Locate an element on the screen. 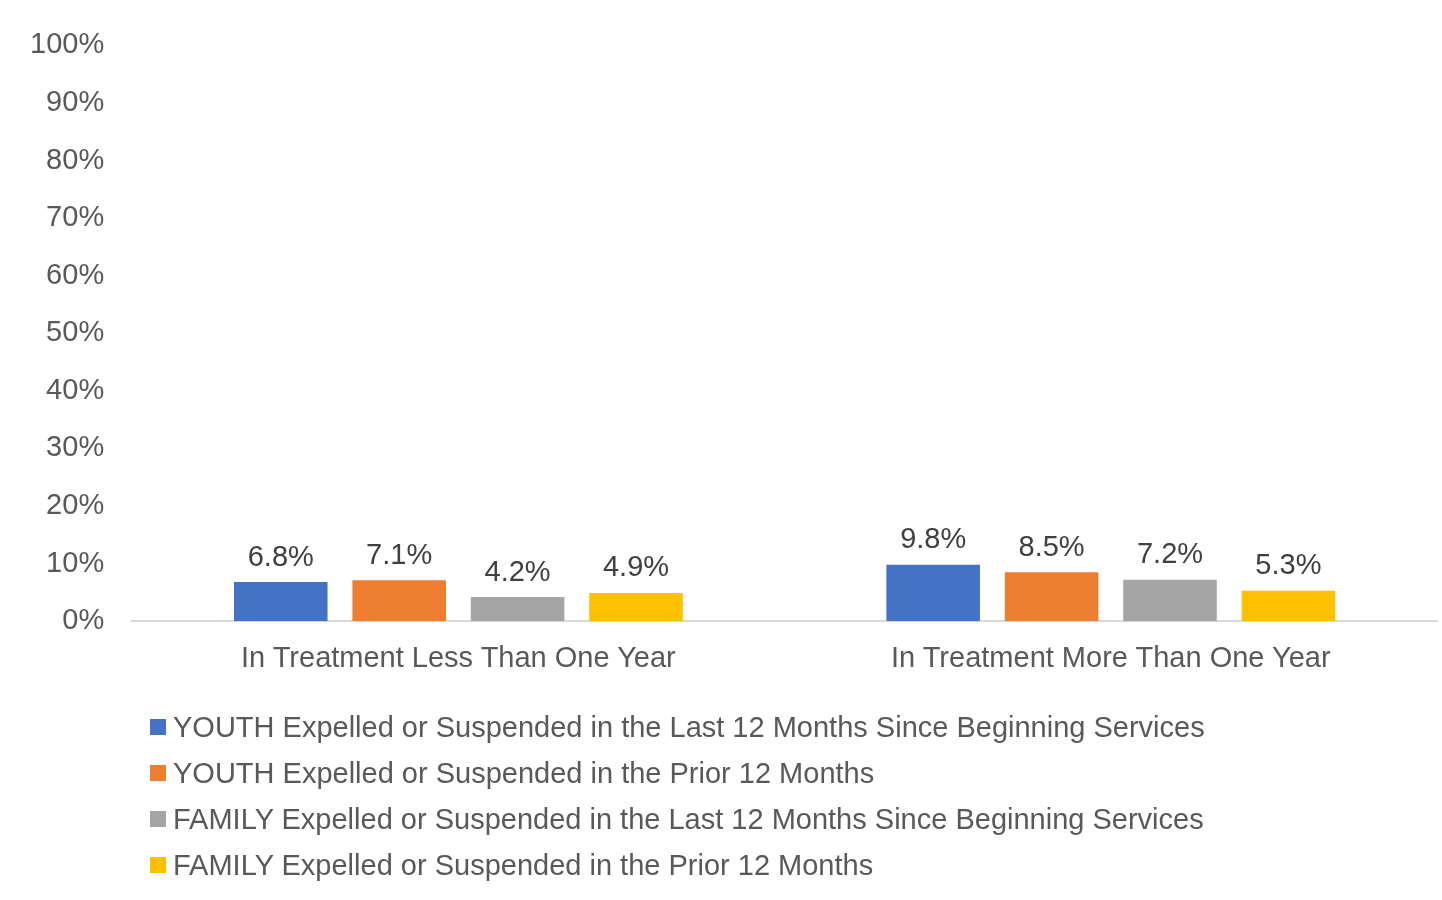 The height and width of the screenshot is (900, 1442). y-tick-label: 100% is located at coordinates (67, 43).